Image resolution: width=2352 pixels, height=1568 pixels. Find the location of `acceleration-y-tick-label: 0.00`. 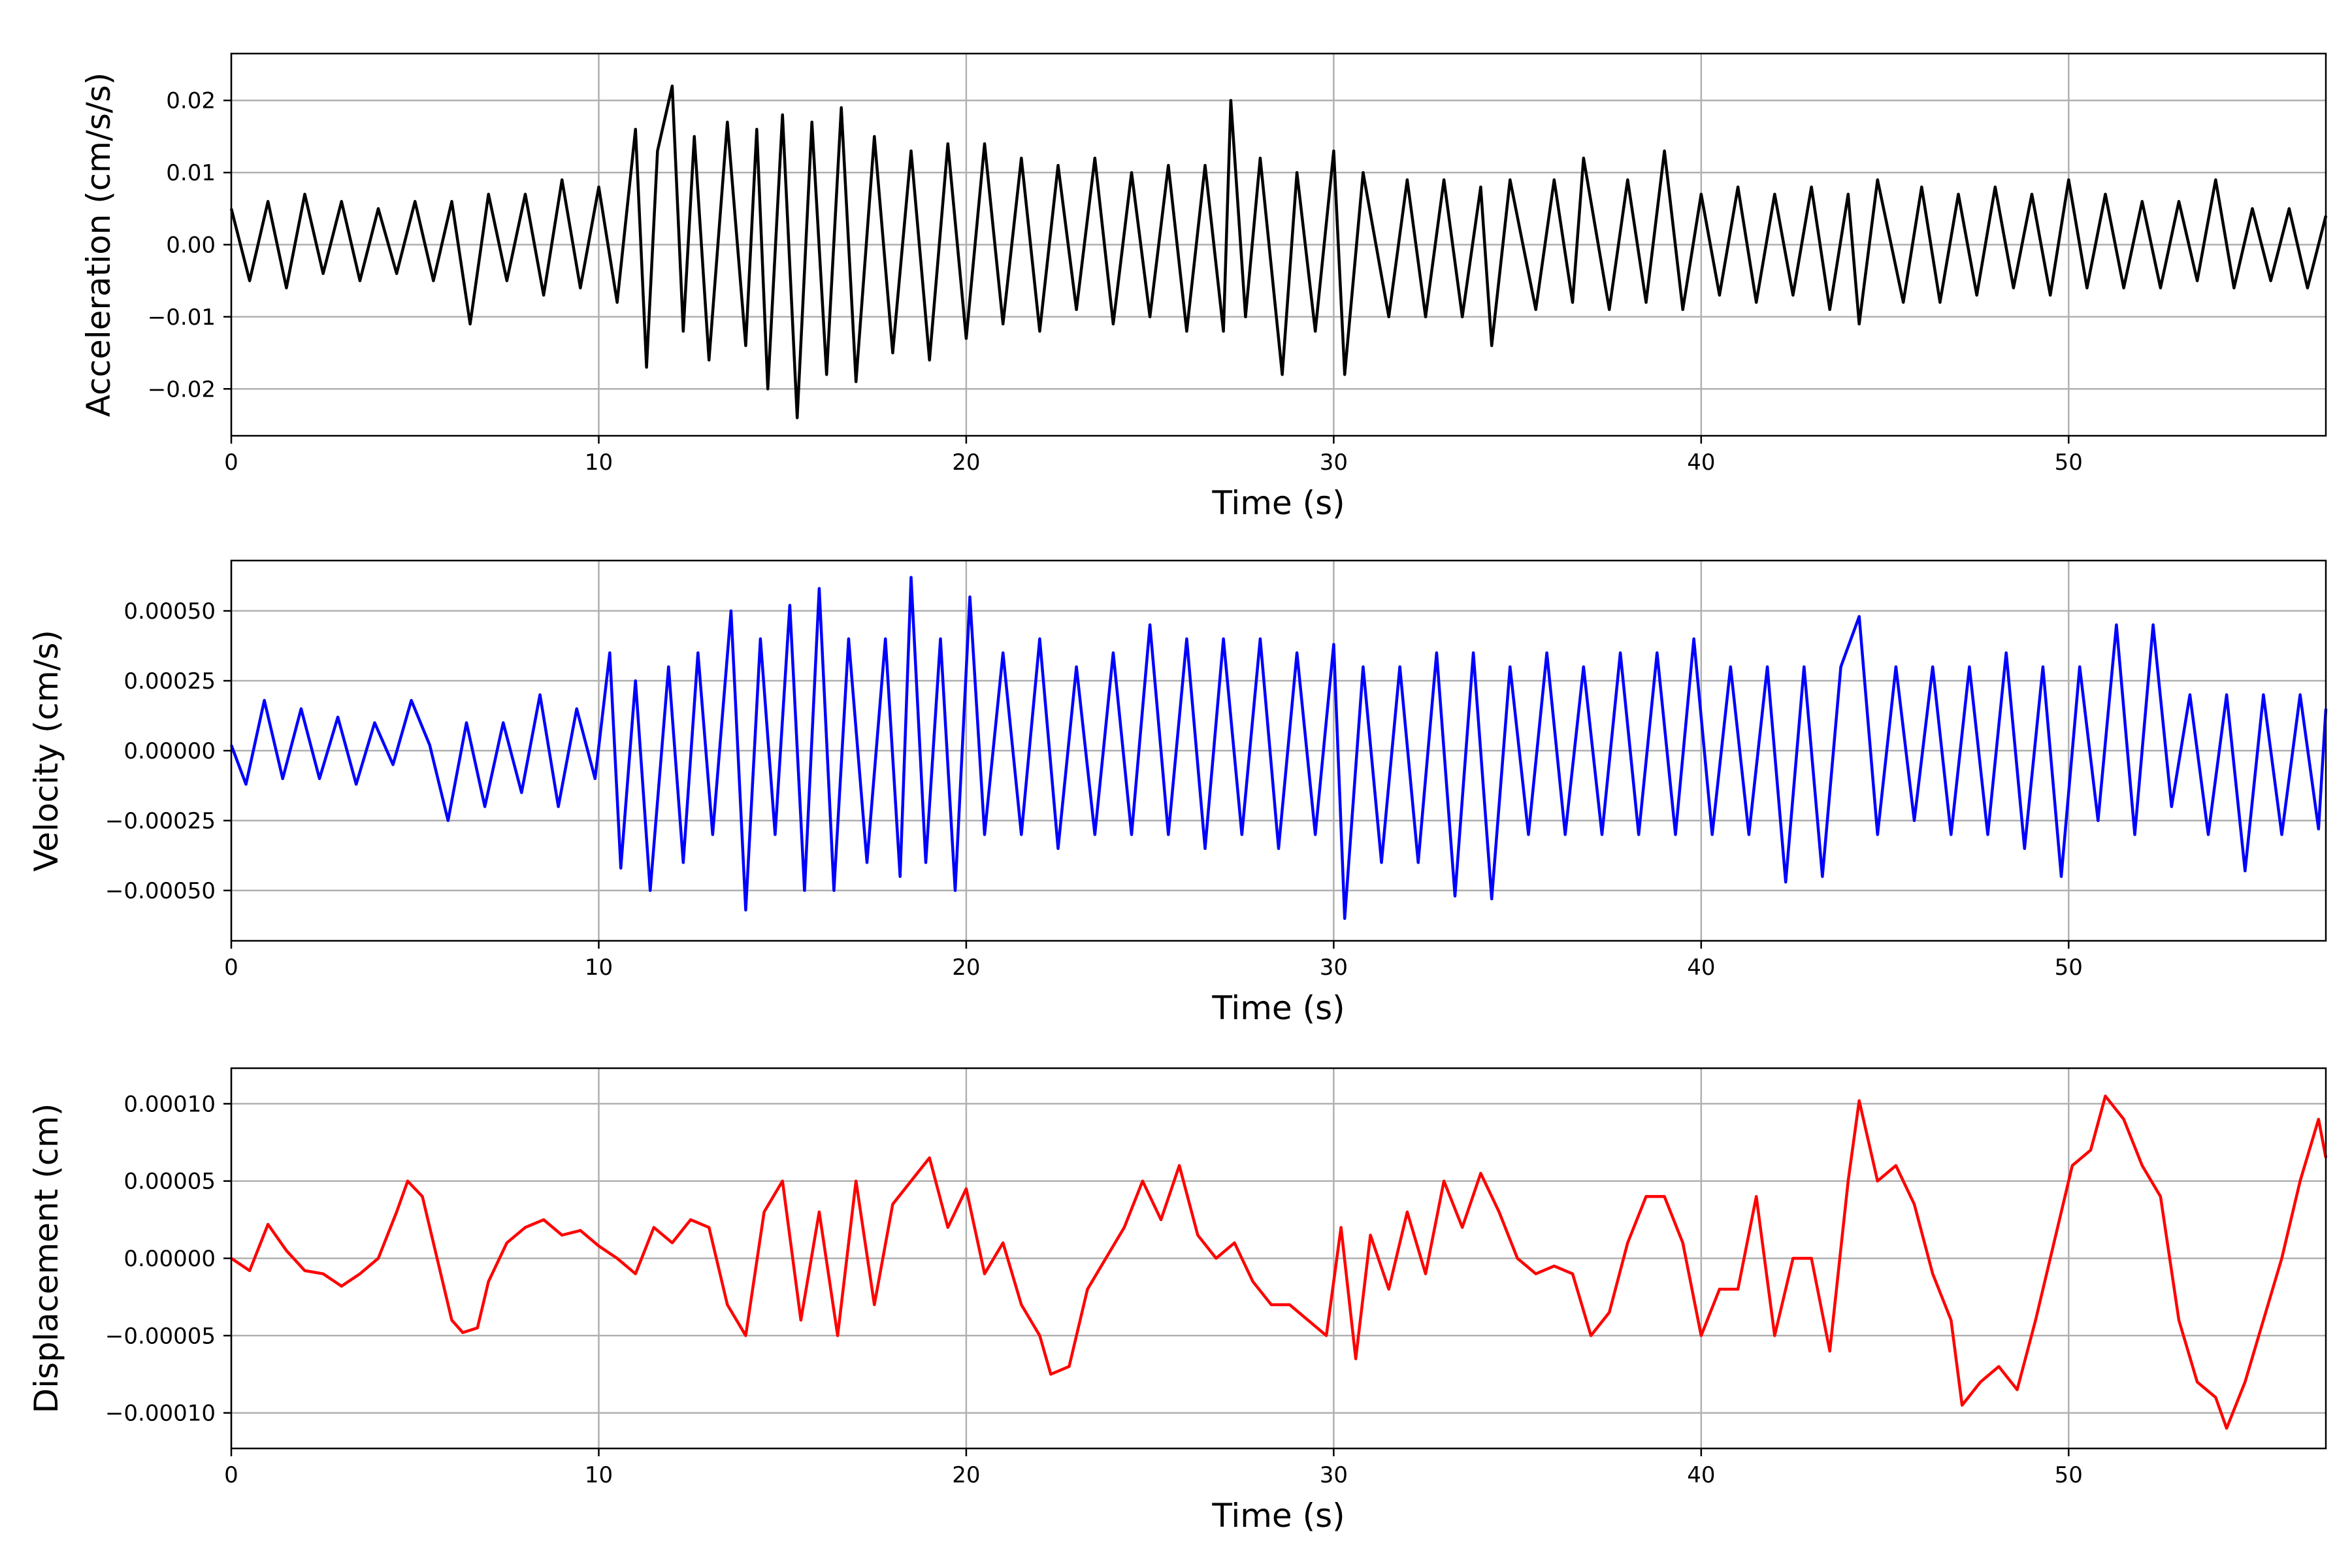

acceleration-y-tick-label: 0.00 is located at coordinates (191, 246).